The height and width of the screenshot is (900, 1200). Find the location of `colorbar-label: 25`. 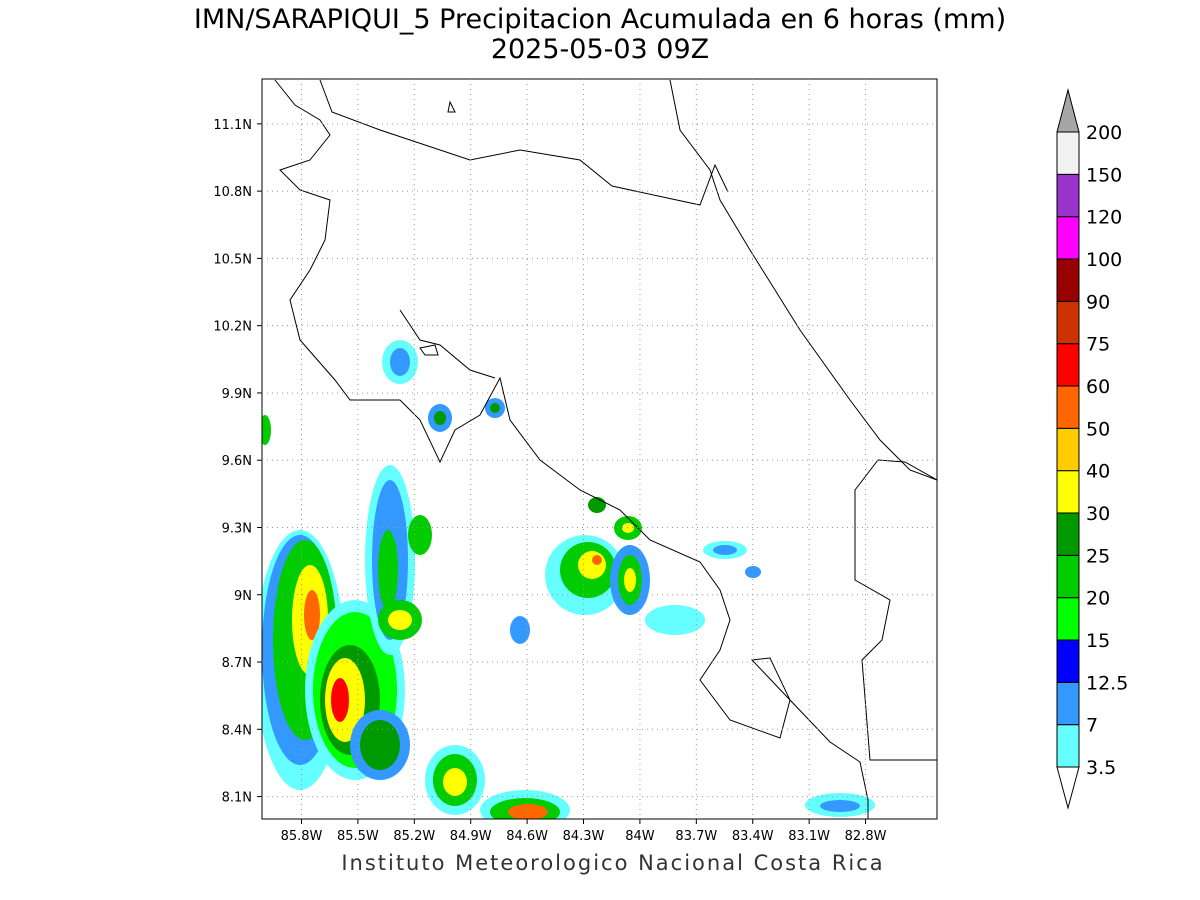

colorbar-label: 25 is located at coordinates (1098, 556).